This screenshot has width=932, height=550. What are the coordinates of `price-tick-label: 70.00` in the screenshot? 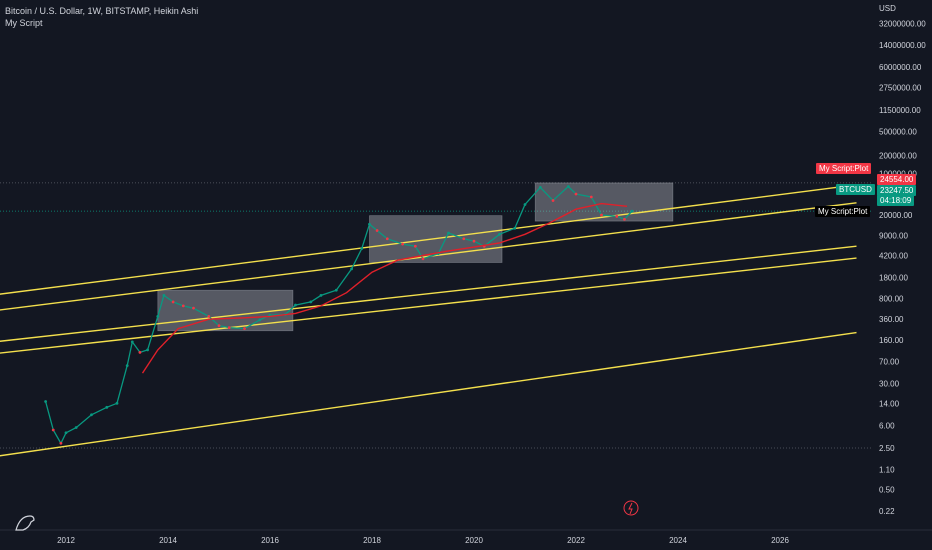 It's located at (889, 362).